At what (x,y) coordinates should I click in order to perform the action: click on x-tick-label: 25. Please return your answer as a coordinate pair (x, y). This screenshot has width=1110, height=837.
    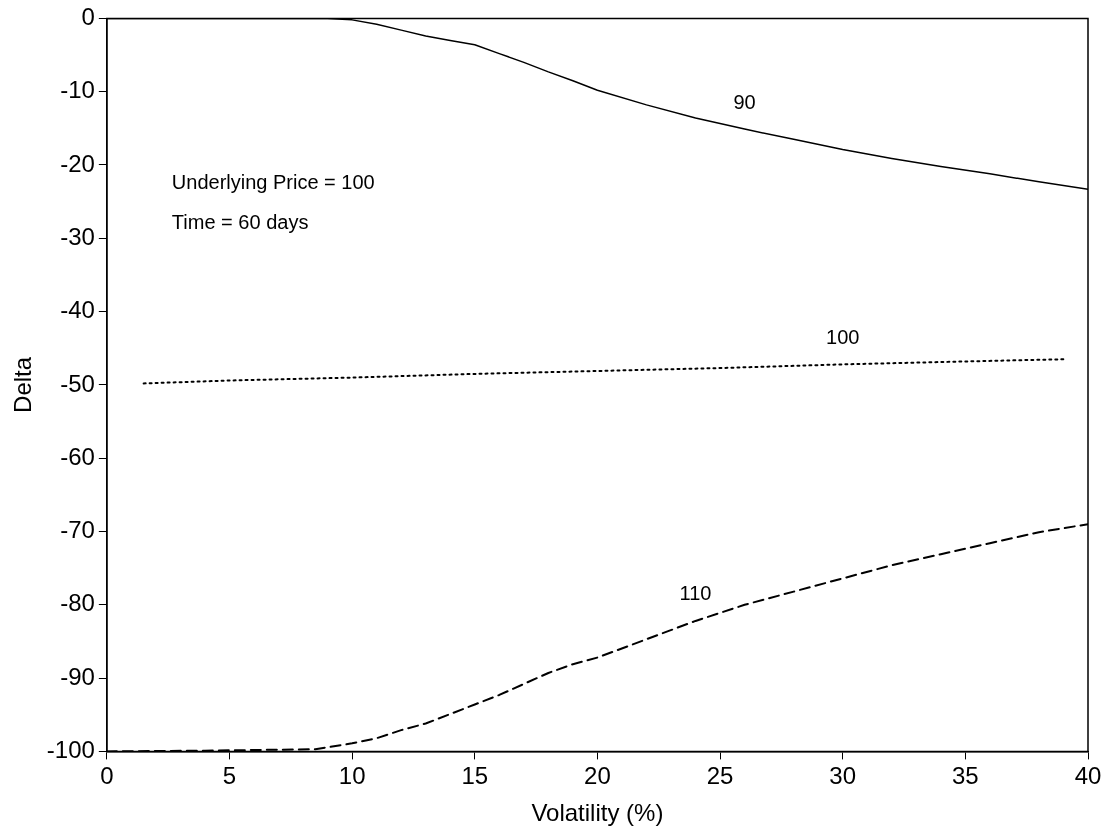
    Looking at the image, I should click on (720, 776).